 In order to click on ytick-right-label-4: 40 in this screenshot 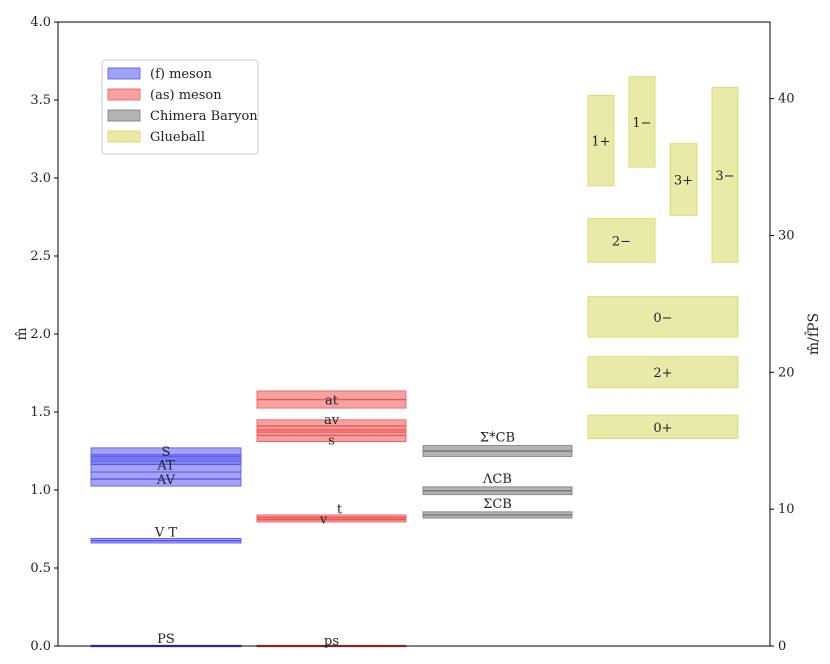, I will do `click(786, 99)`.